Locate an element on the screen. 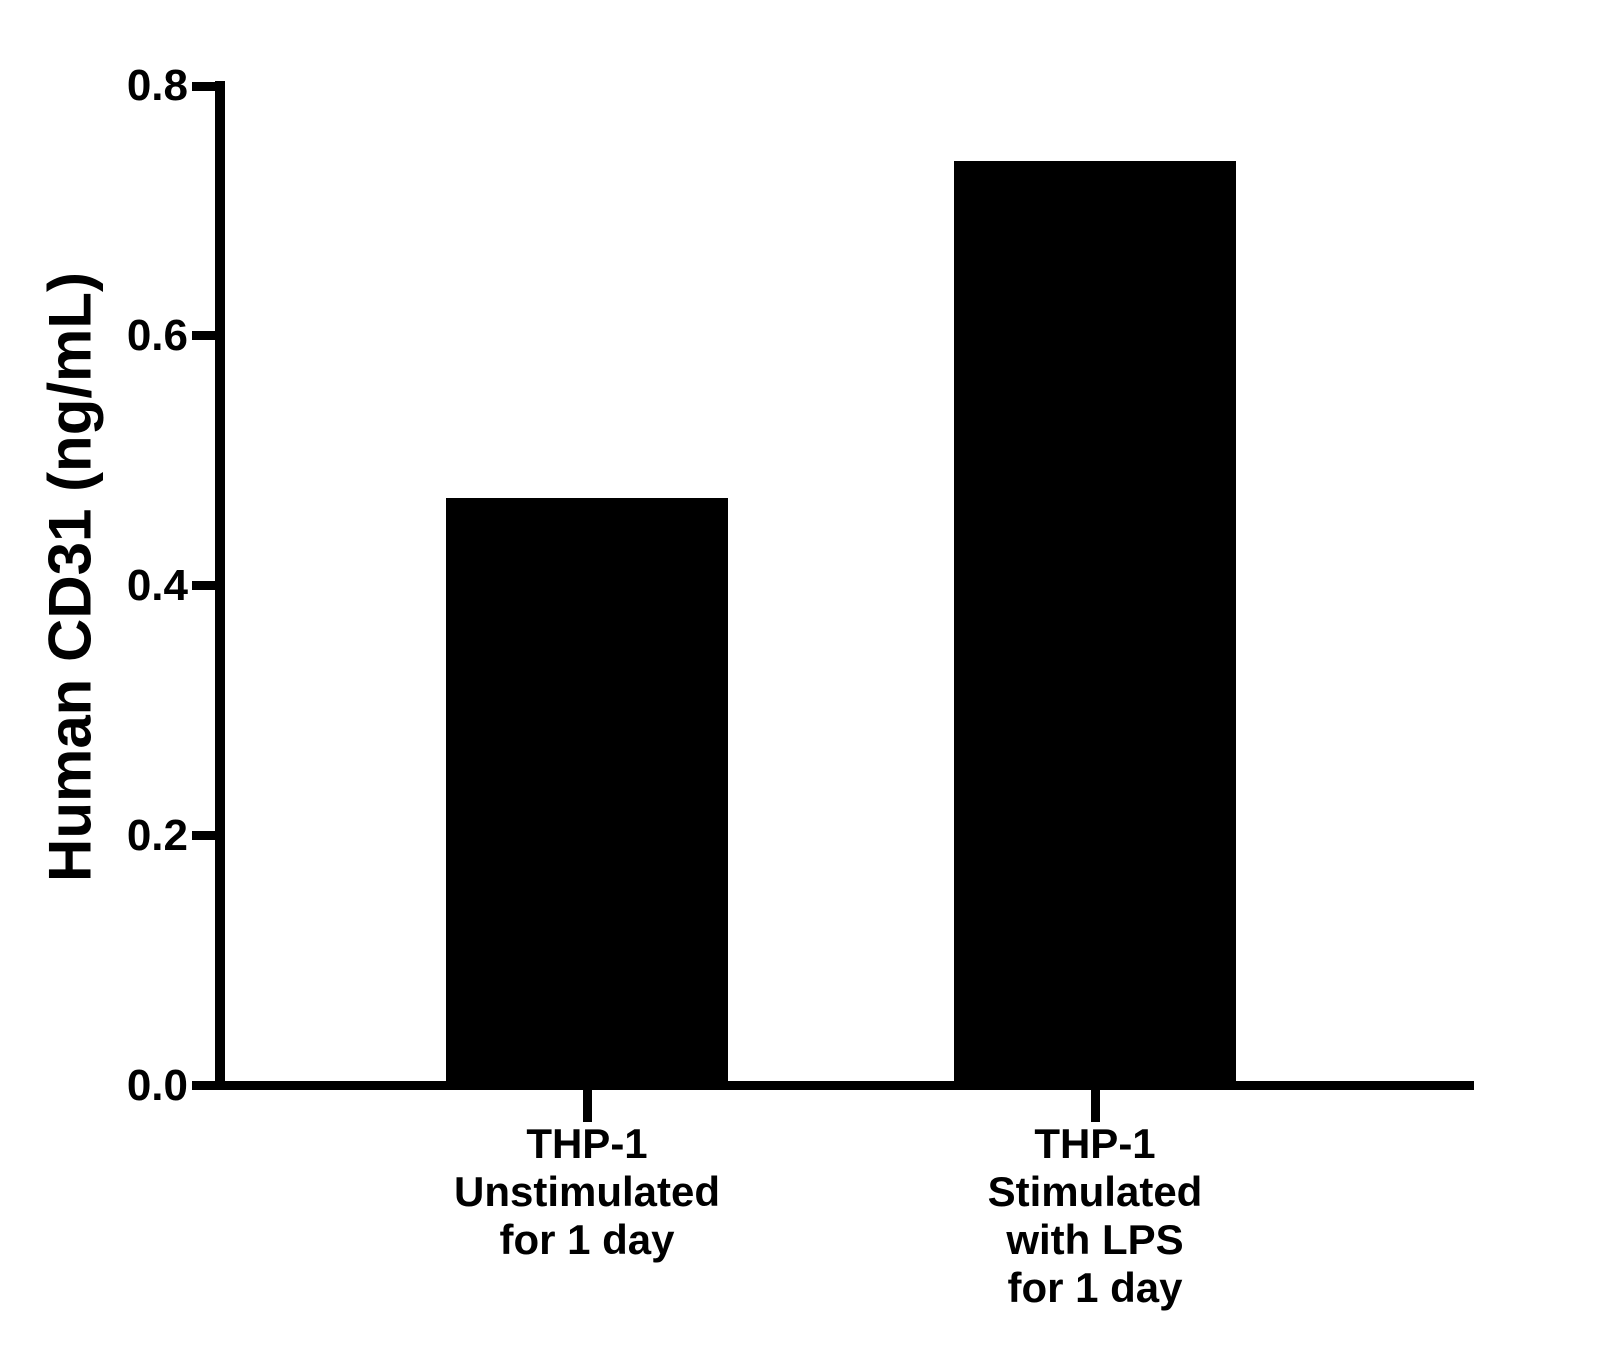 The image size is (1599, 1346). x-category-label: THP-1 Unstimulated for 1 day is located at coordinates (587, 1192).